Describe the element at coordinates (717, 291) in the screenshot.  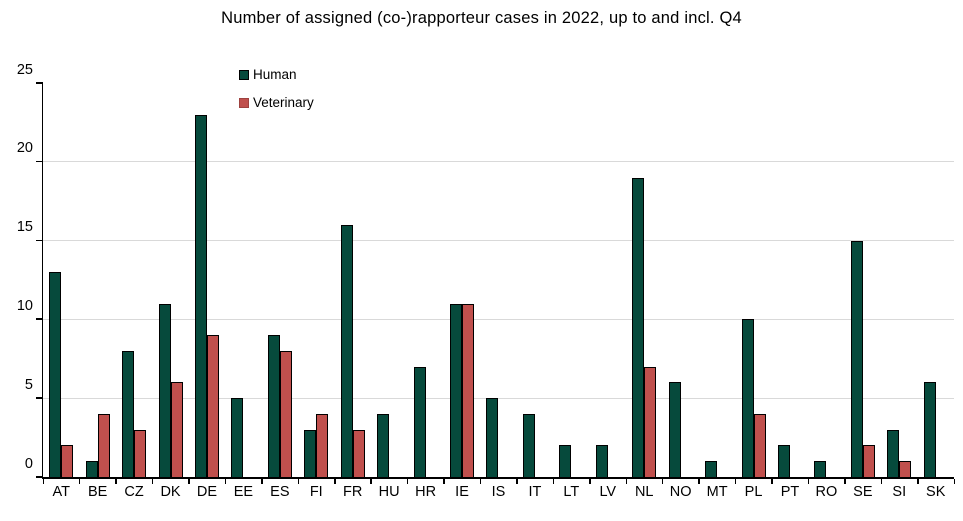
I see `category-MT: MT` at that location.